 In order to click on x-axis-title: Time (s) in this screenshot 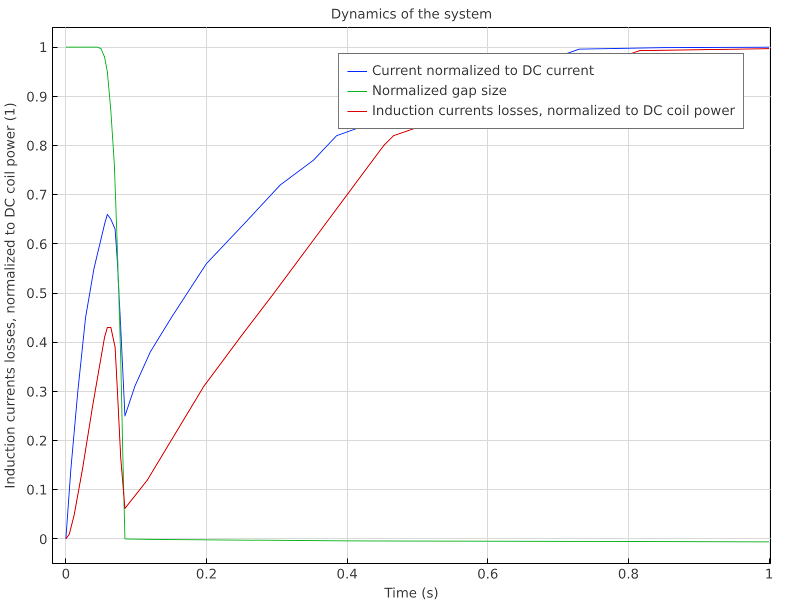, I will do `click(411, 593)`.